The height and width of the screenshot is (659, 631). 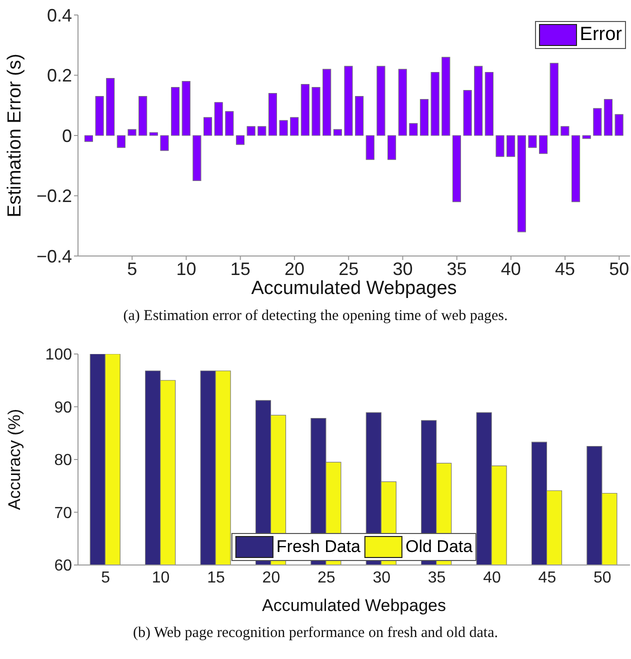 I want to click on legend-label: Error, so click(x=601, y=35).